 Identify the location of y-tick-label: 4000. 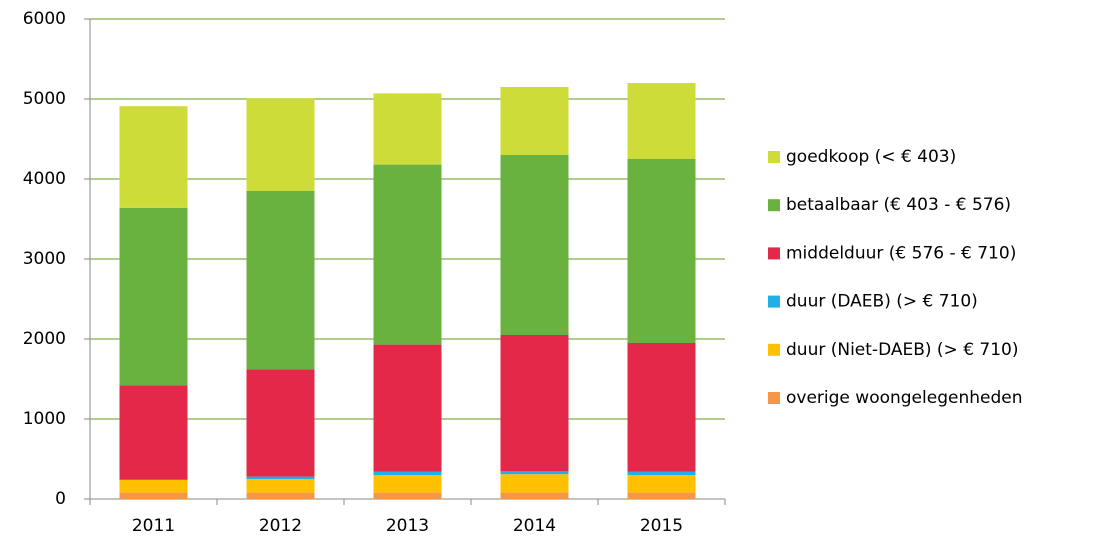
(44, 179).